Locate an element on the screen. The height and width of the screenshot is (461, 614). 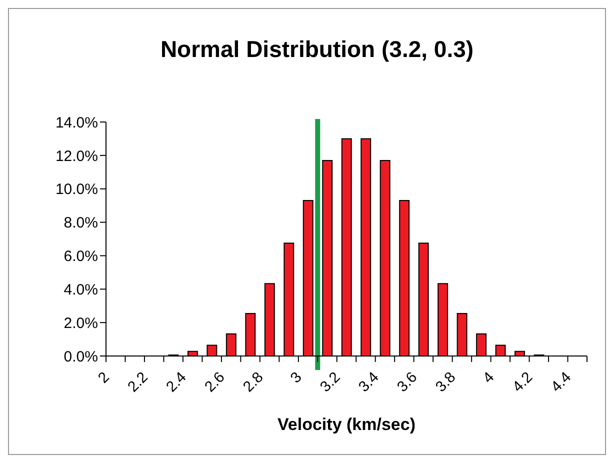
x-tick-label: 3.4 is located at coordinates (368, 382).